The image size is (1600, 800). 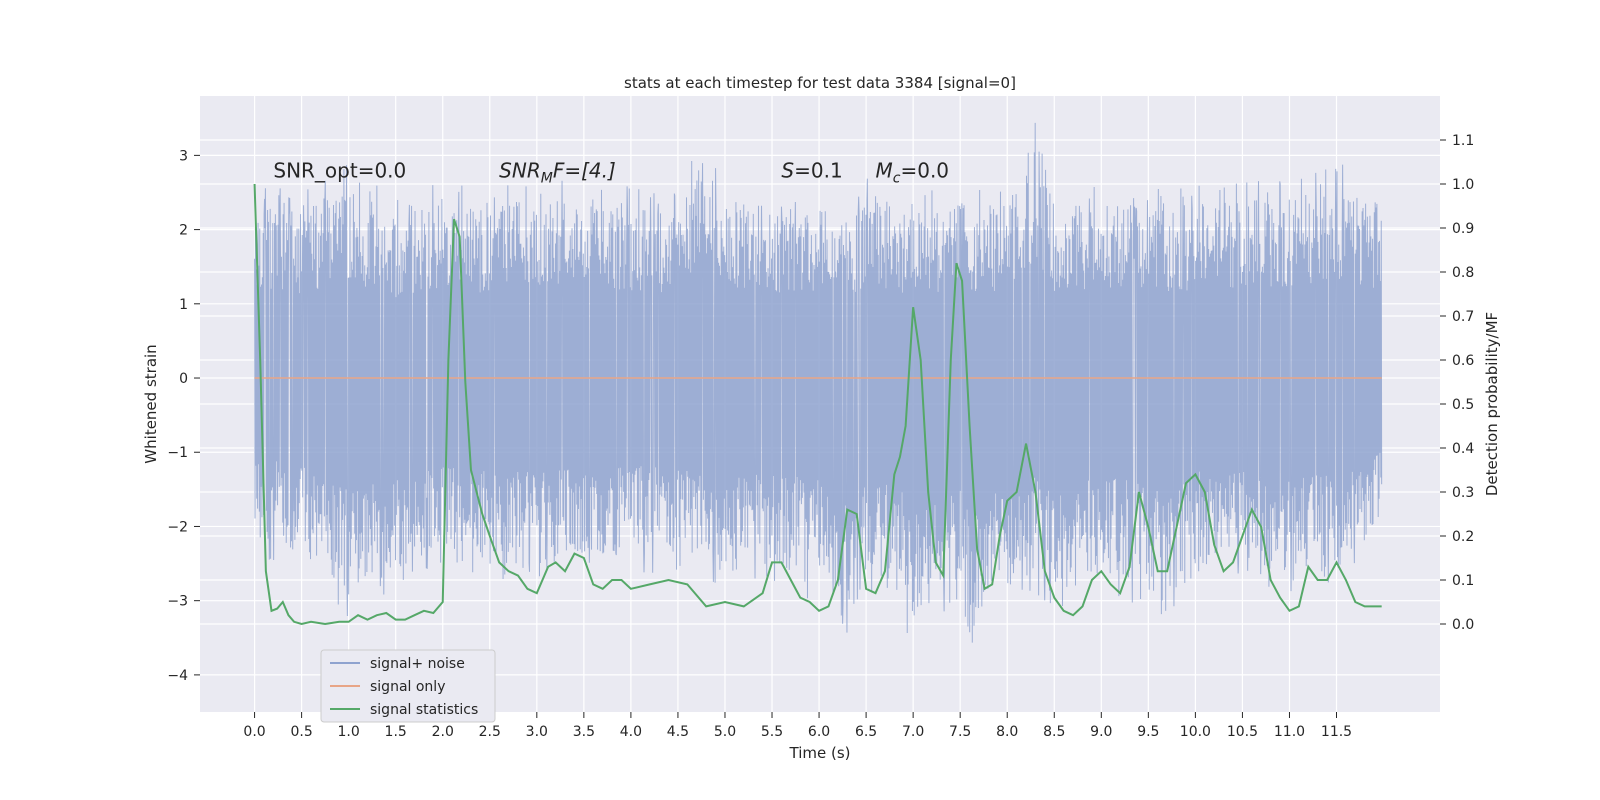 What do you see at coordinates (787, 171) in the screenshot?
I see `annotation-symbol: S` at bounding box center [787, 171].